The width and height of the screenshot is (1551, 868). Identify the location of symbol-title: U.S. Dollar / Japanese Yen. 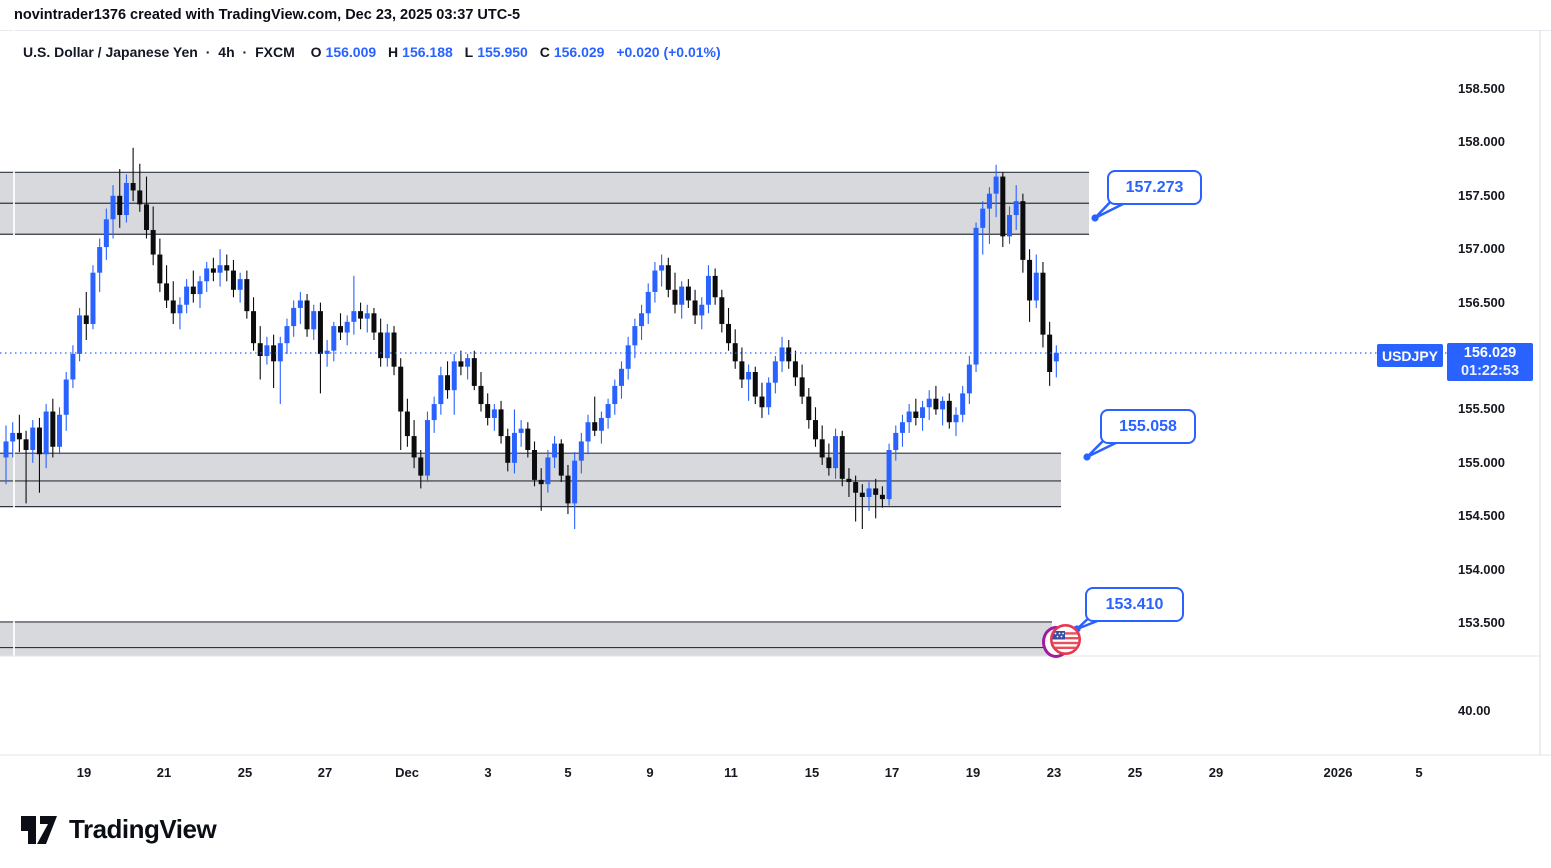
(110, 52).